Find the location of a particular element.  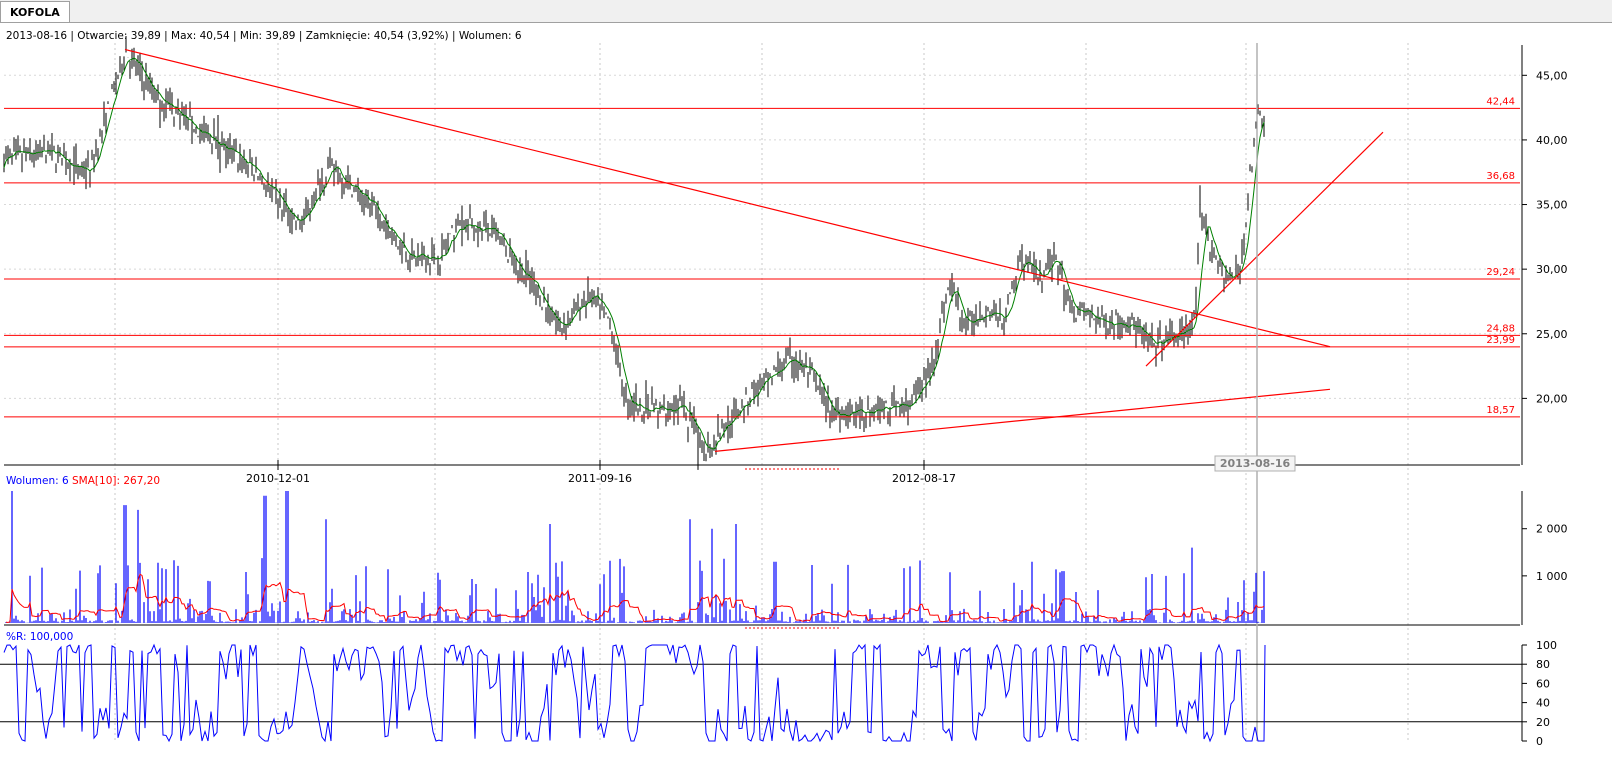

wr-axis-label: 40 is located at coordinates (1543, 703).